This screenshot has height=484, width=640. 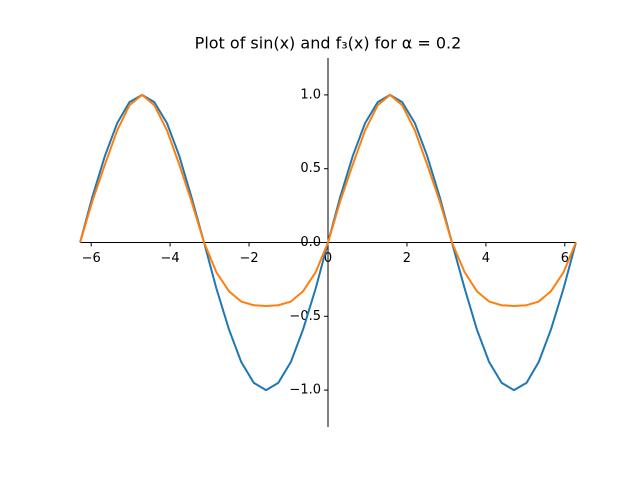 I want to click on x-tick-label: −4, so click(x=170, y=258).